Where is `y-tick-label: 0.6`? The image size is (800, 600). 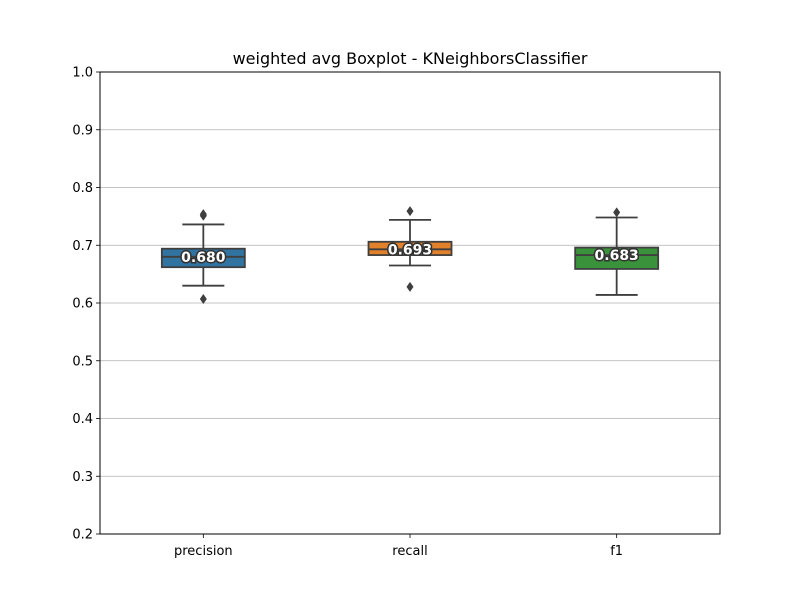 y-tick-label: 0.6 is located at coordinates (82, 304).